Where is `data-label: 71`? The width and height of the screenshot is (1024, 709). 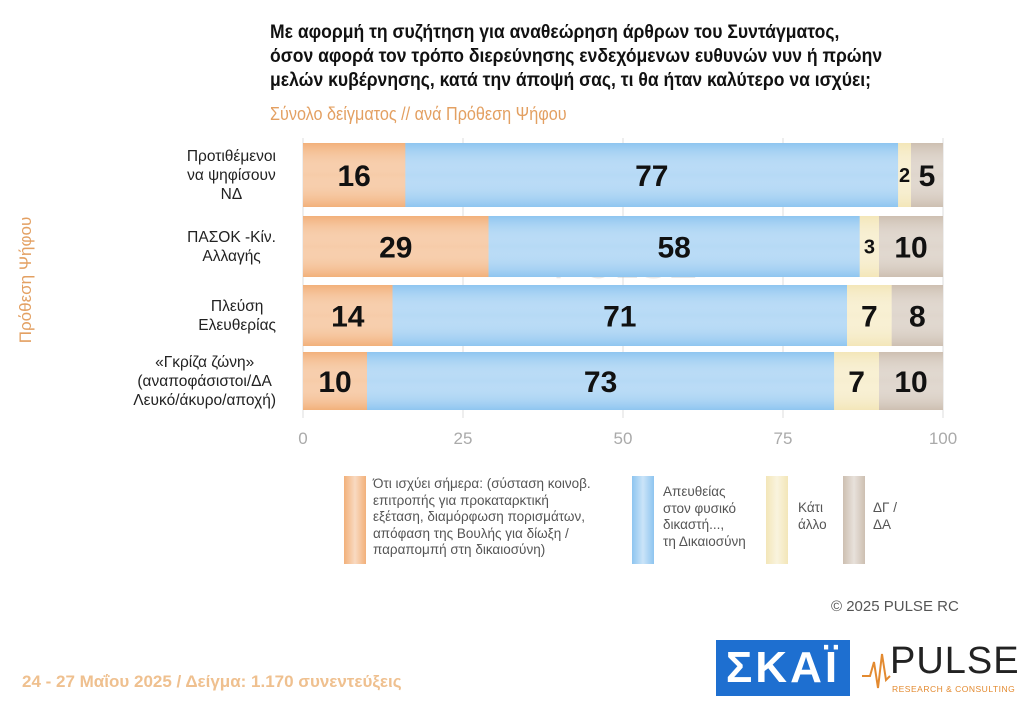
data-label: 71 is located at coordinates (619, 317).